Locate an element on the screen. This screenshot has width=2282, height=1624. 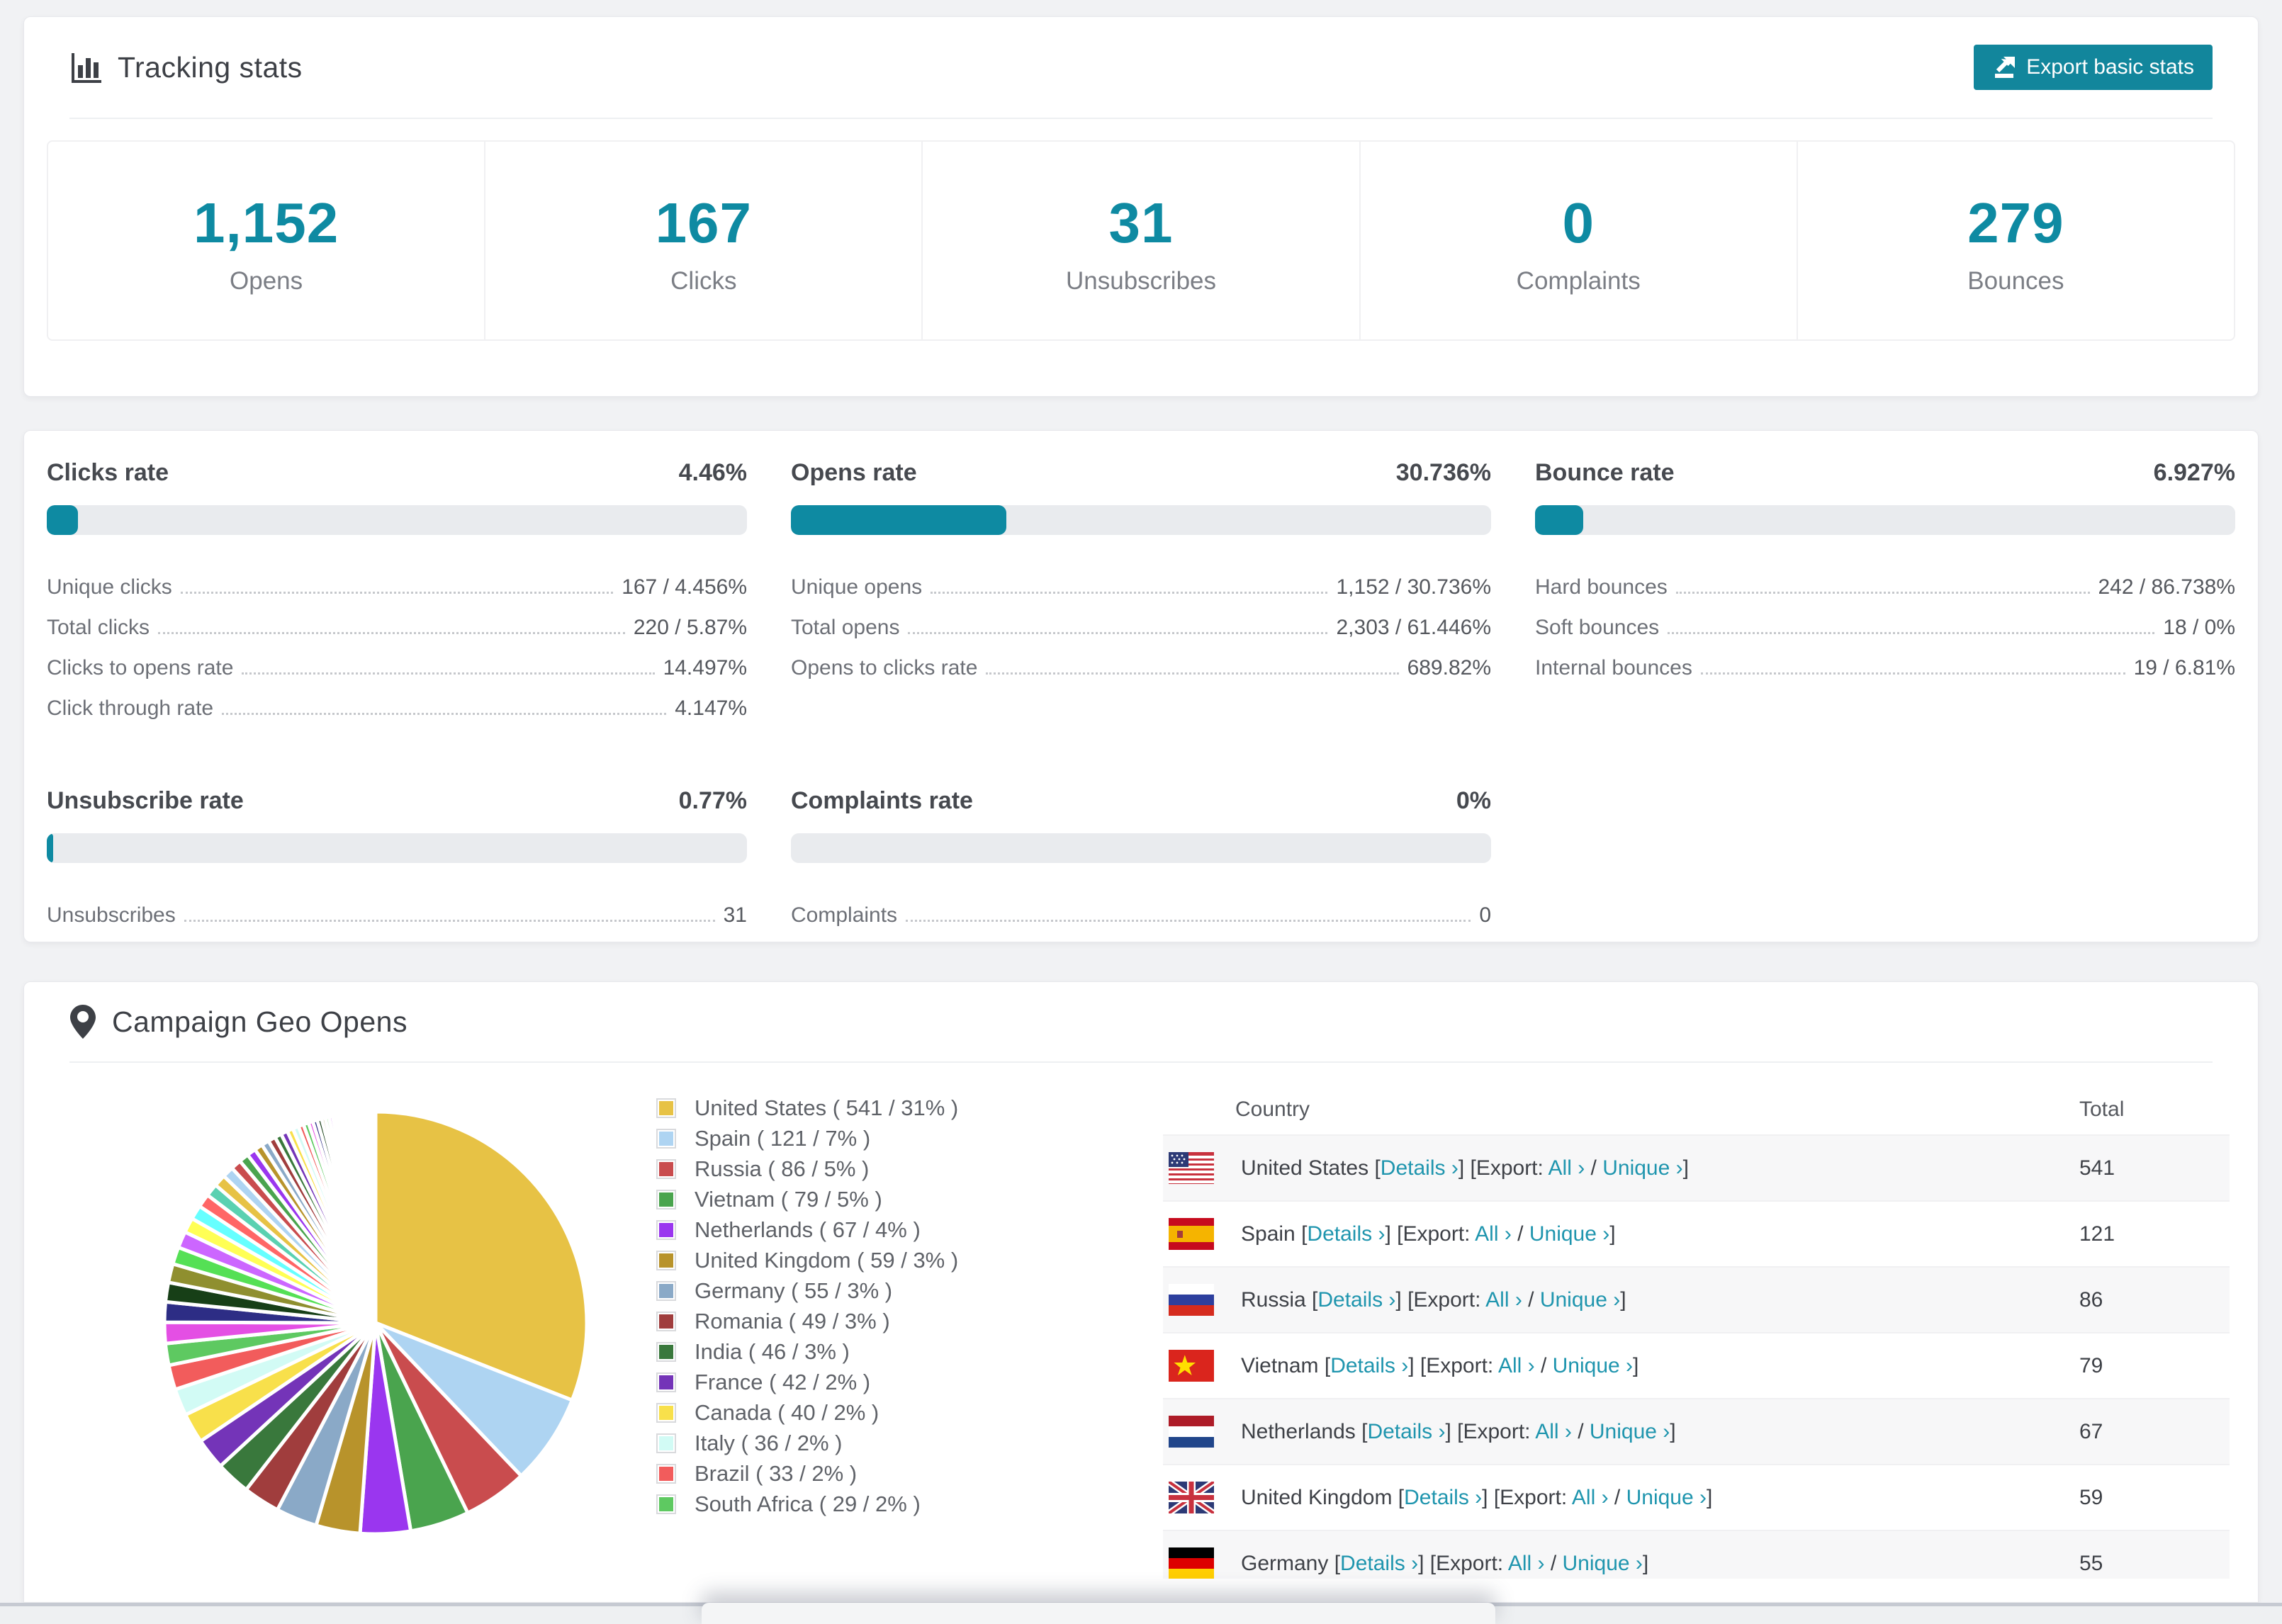
card-value: 167 is located at coordinates (704, 222).